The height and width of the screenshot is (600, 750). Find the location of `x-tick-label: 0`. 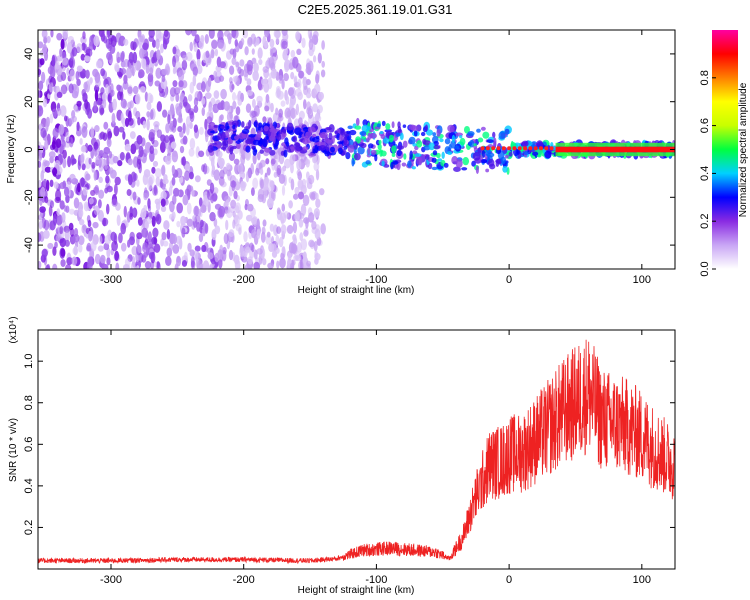

x-tick-label: 0 is located at coordinates (509, 580).